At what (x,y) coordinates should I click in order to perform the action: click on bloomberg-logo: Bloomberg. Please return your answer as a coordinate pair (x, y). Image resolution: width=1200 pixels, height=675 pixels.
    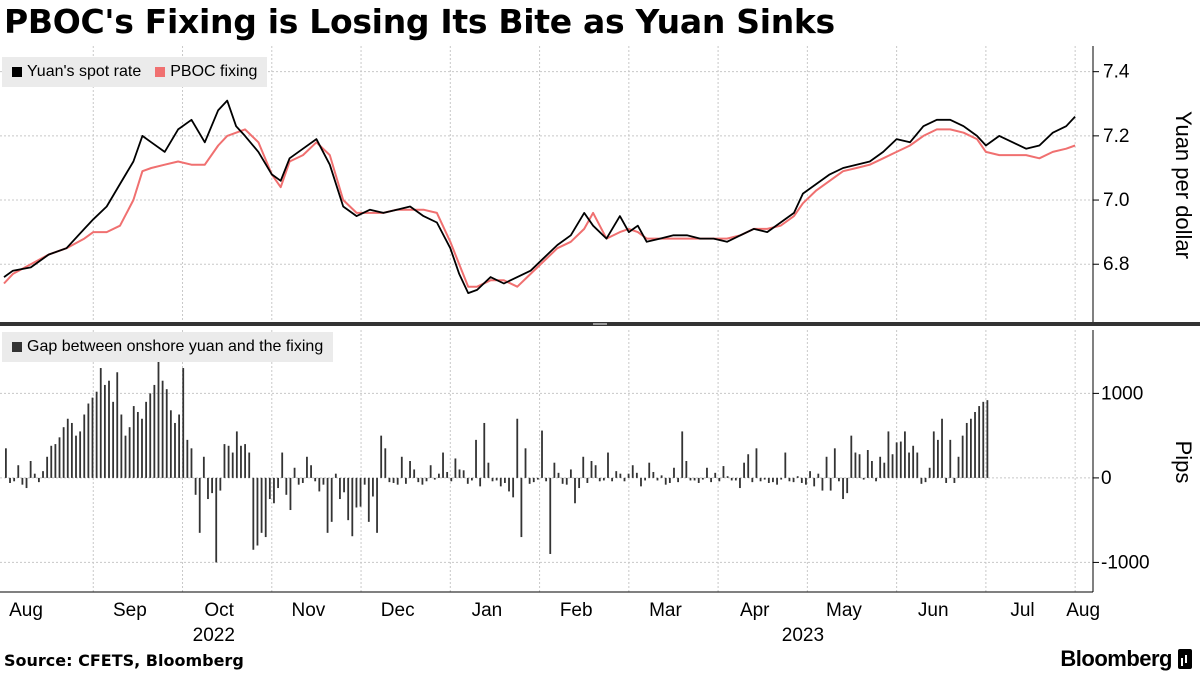
    Looking at the image, I should click on (1126, 659).